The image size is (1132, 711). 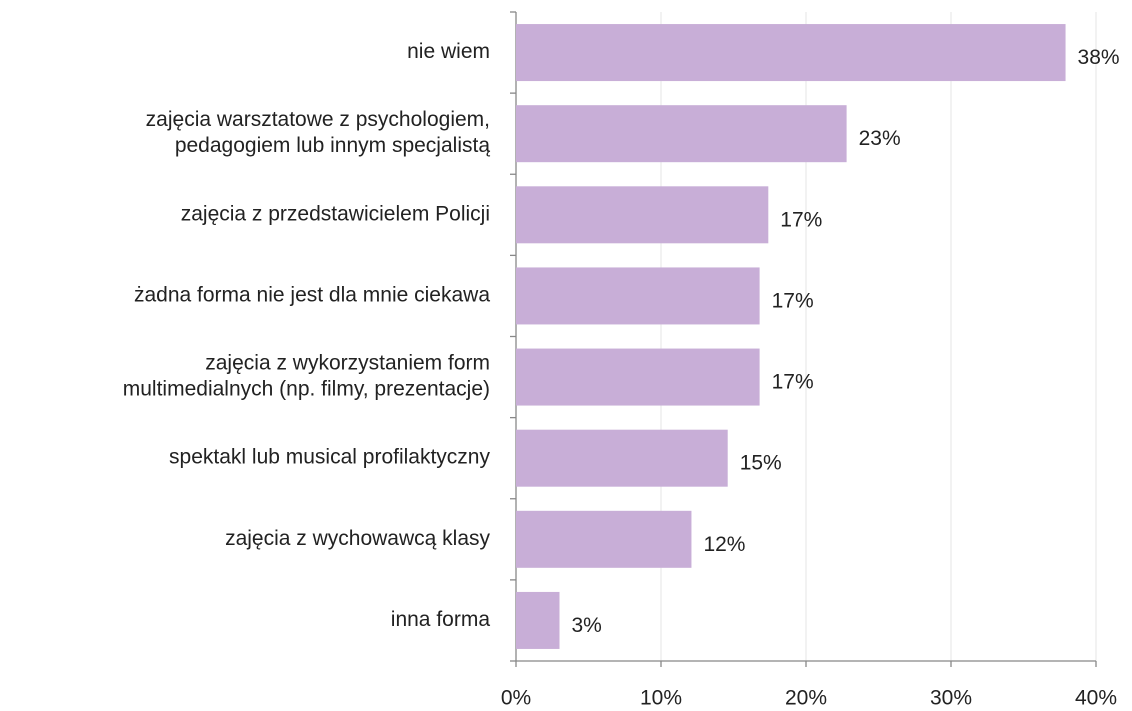 What do you see at coordinates (318, 119) in the screenshot?
I see `category-label: zajęcia warsztatowe z psychologiem,` at bounding box center [318, 119].